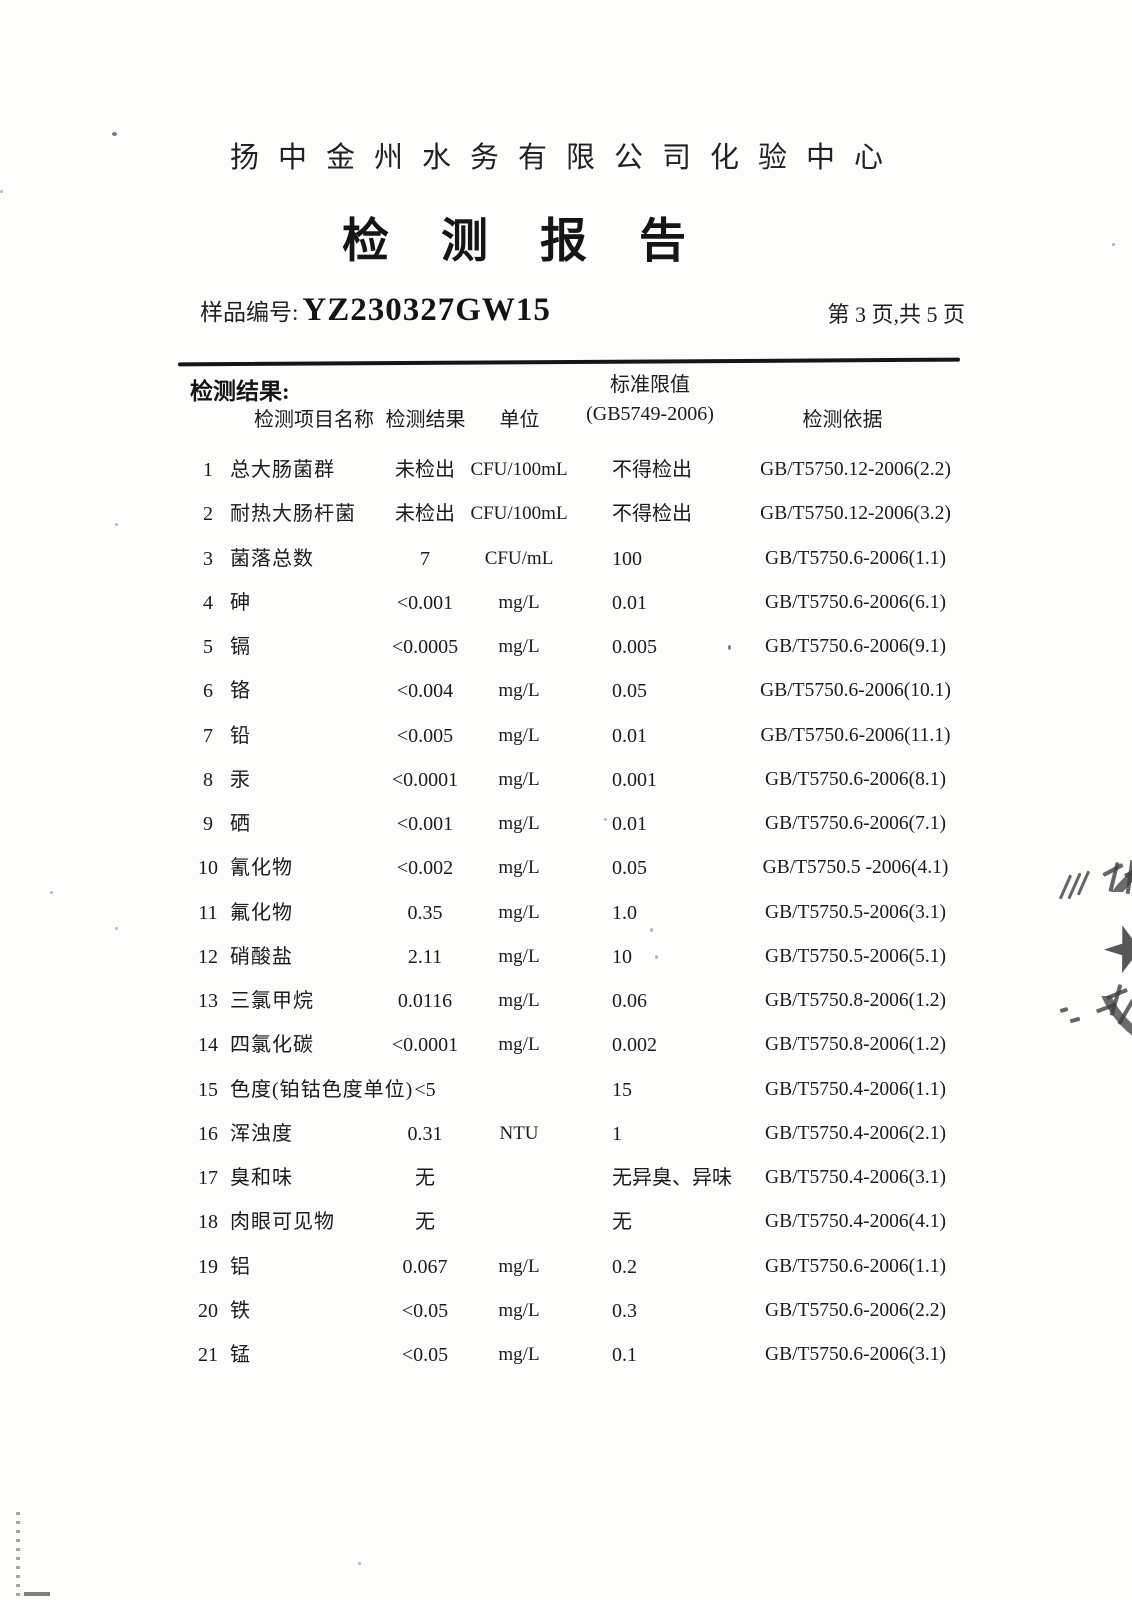  Describe the element at coordinates (566, 1355) in the screenshot. I see `table-row: 21 锰 <0.05 mg/L 0.1 GB/T5750.6-2006(3.1)` at that location.